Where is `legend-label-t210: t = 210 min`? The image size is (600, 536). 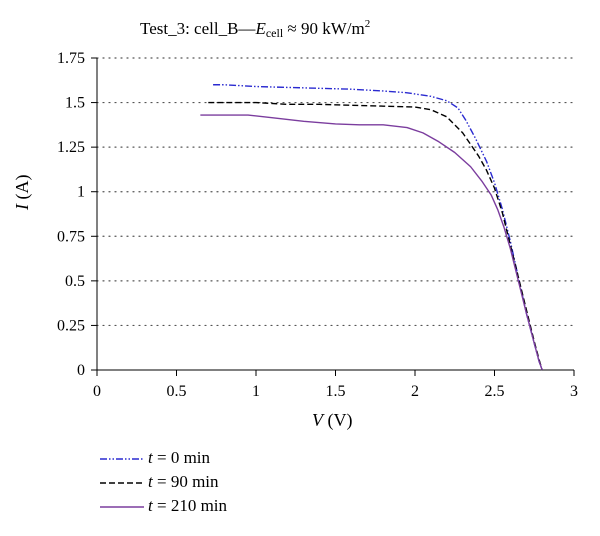 legend-label-t210: t = 210 min is located at coordinates (187, 506).